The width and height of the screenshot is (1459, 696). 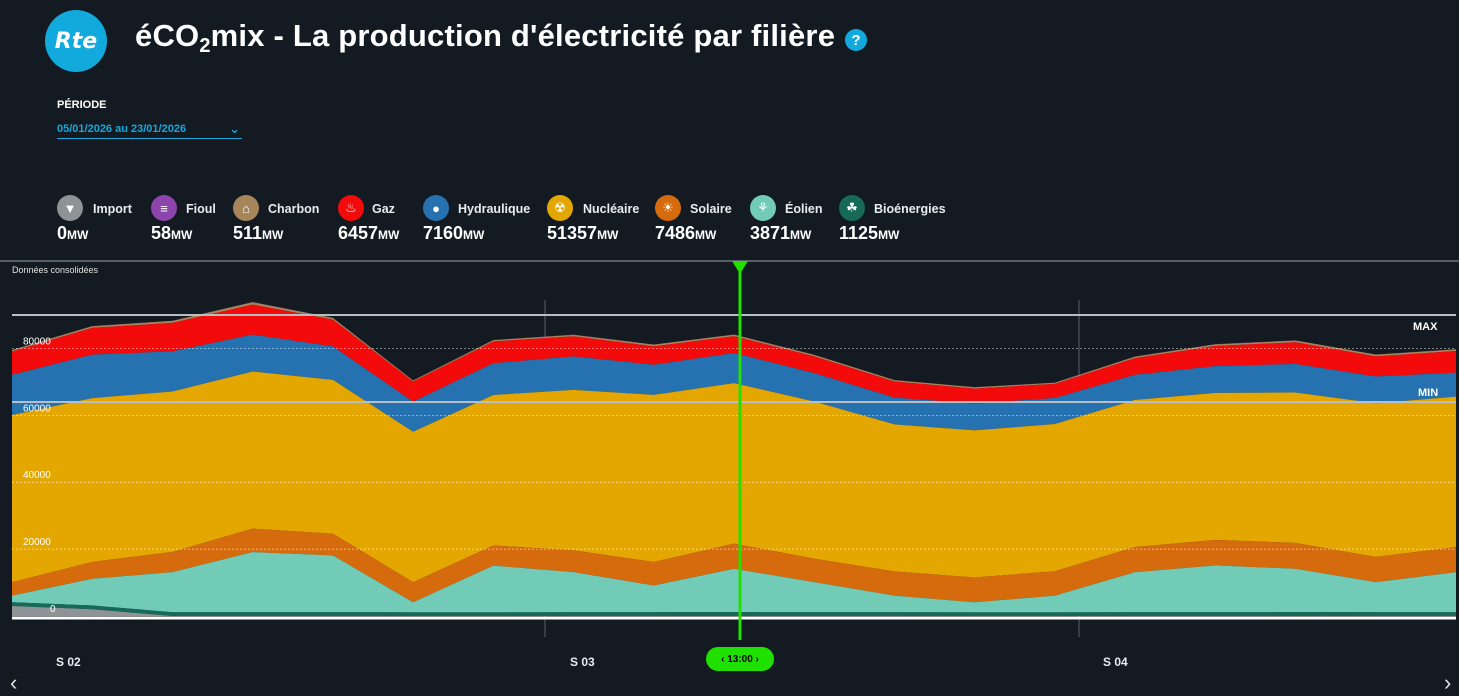 I want to click on chevron-right-icon: ›, so click(x=755, y=659).